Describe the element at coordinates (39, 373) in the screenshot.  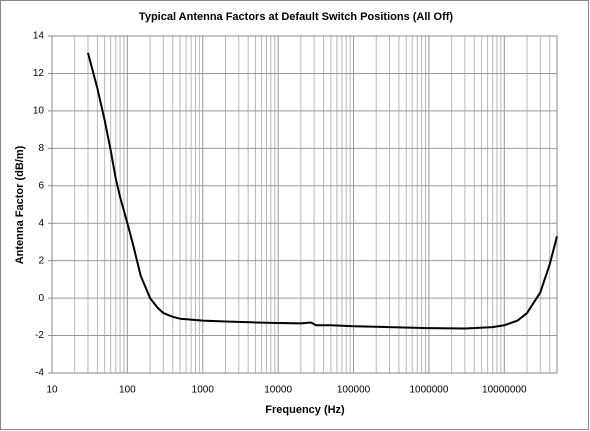
I see `y-tick-label: -4` at that location.